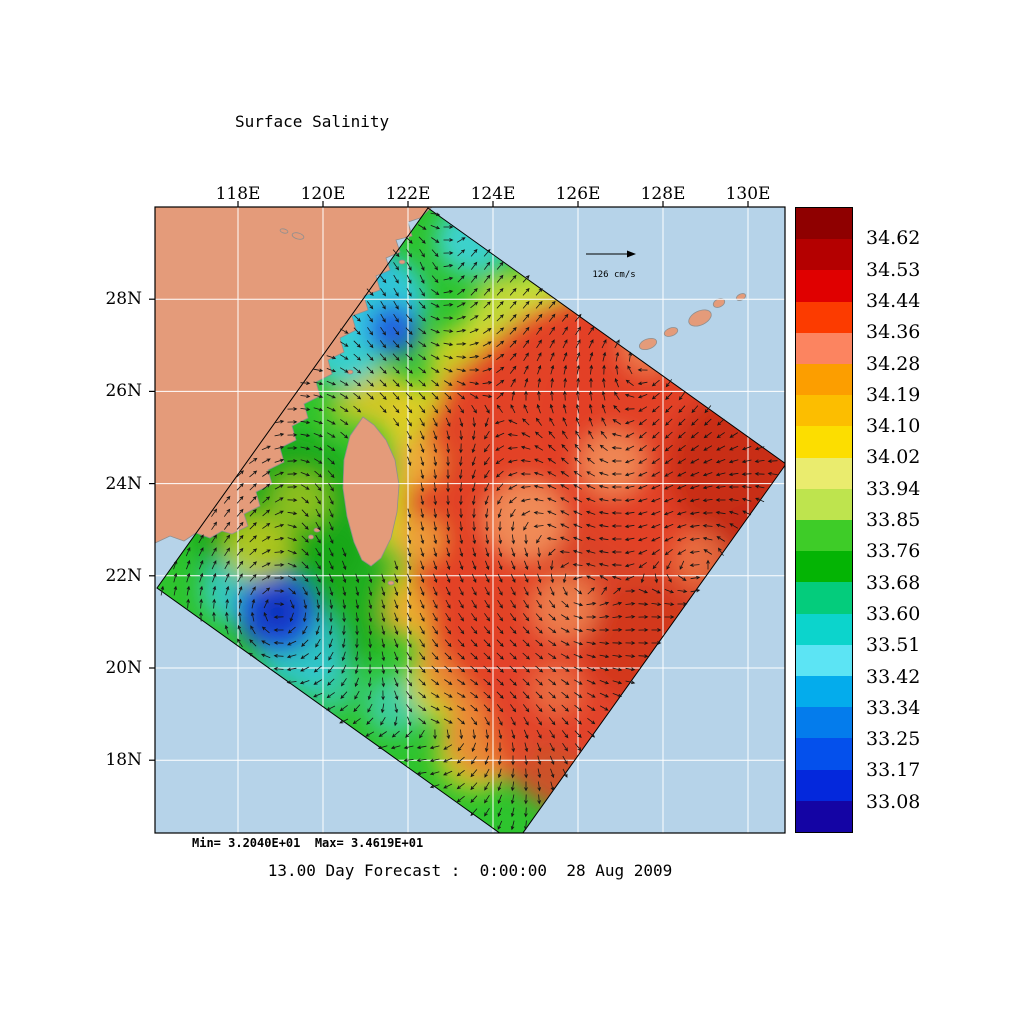  I want to click on lon-label: 126E, so click(578, 194).